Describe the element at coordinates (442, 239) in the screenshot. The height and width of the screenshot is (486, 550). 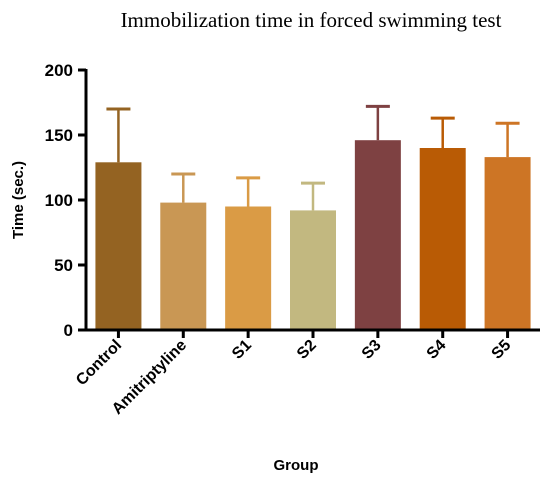
I see `bar-s4` at that location.